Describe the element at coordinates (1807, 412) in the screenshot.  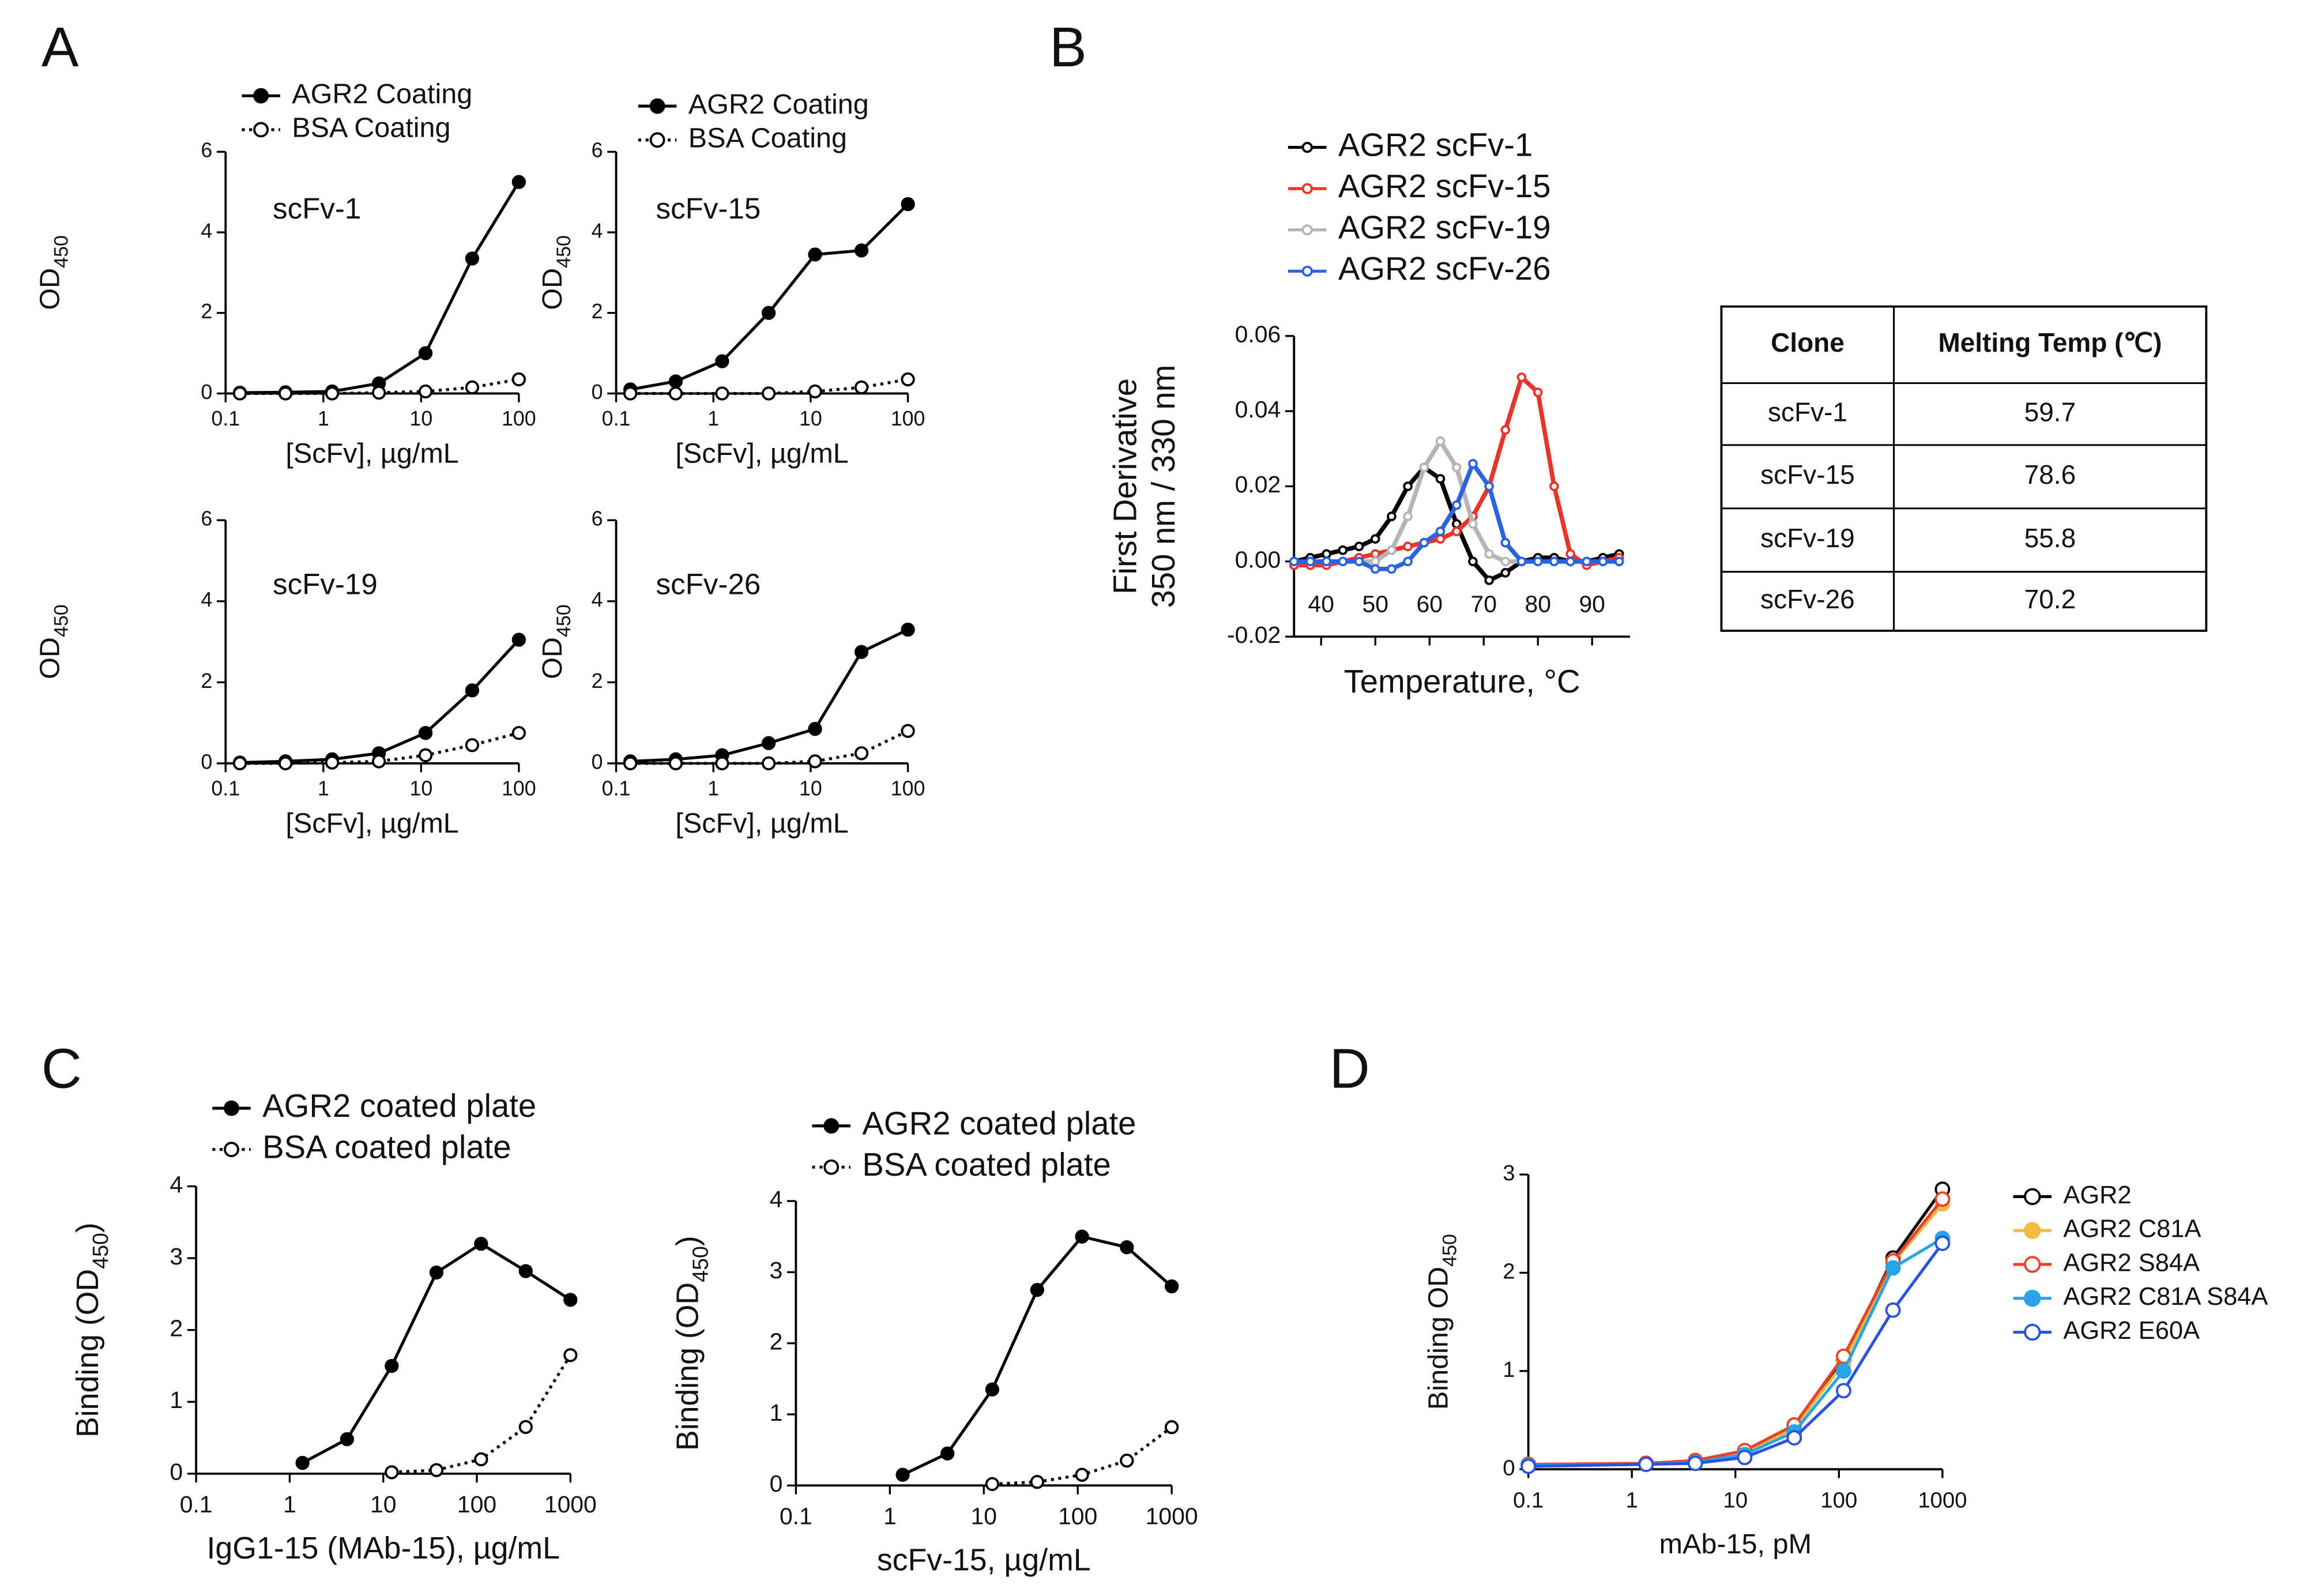
I see `table-cell: scFv-1` at that location.